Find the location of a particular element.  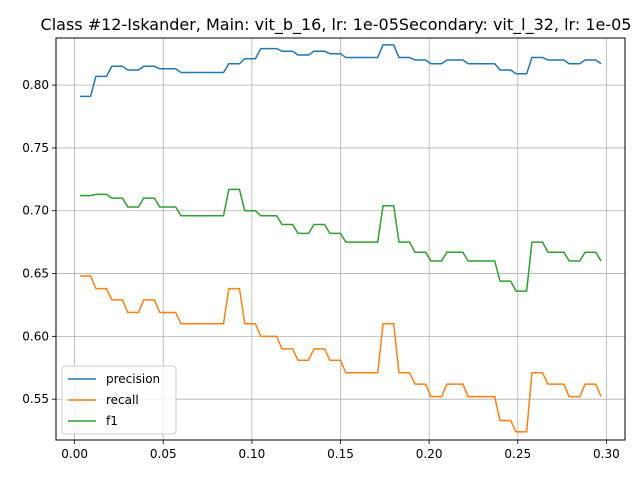

x-tick-label: 0.00 is located at coordinates (74, 454).